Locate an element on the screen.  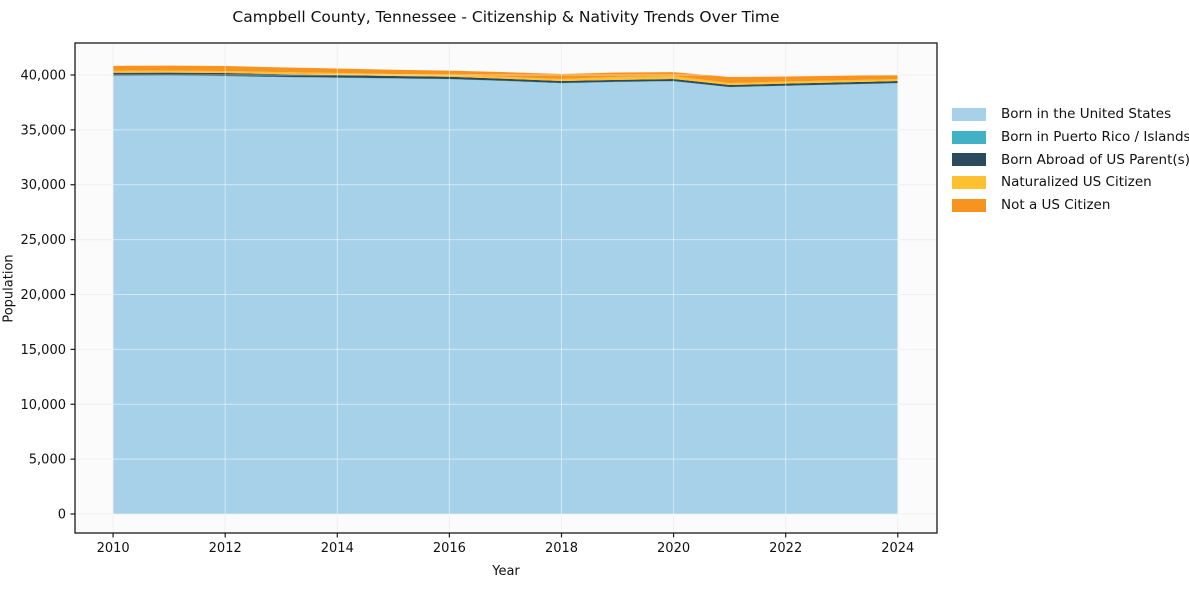
legend-label-born-us: Born in the United States is located at coordinates (1086, 114).